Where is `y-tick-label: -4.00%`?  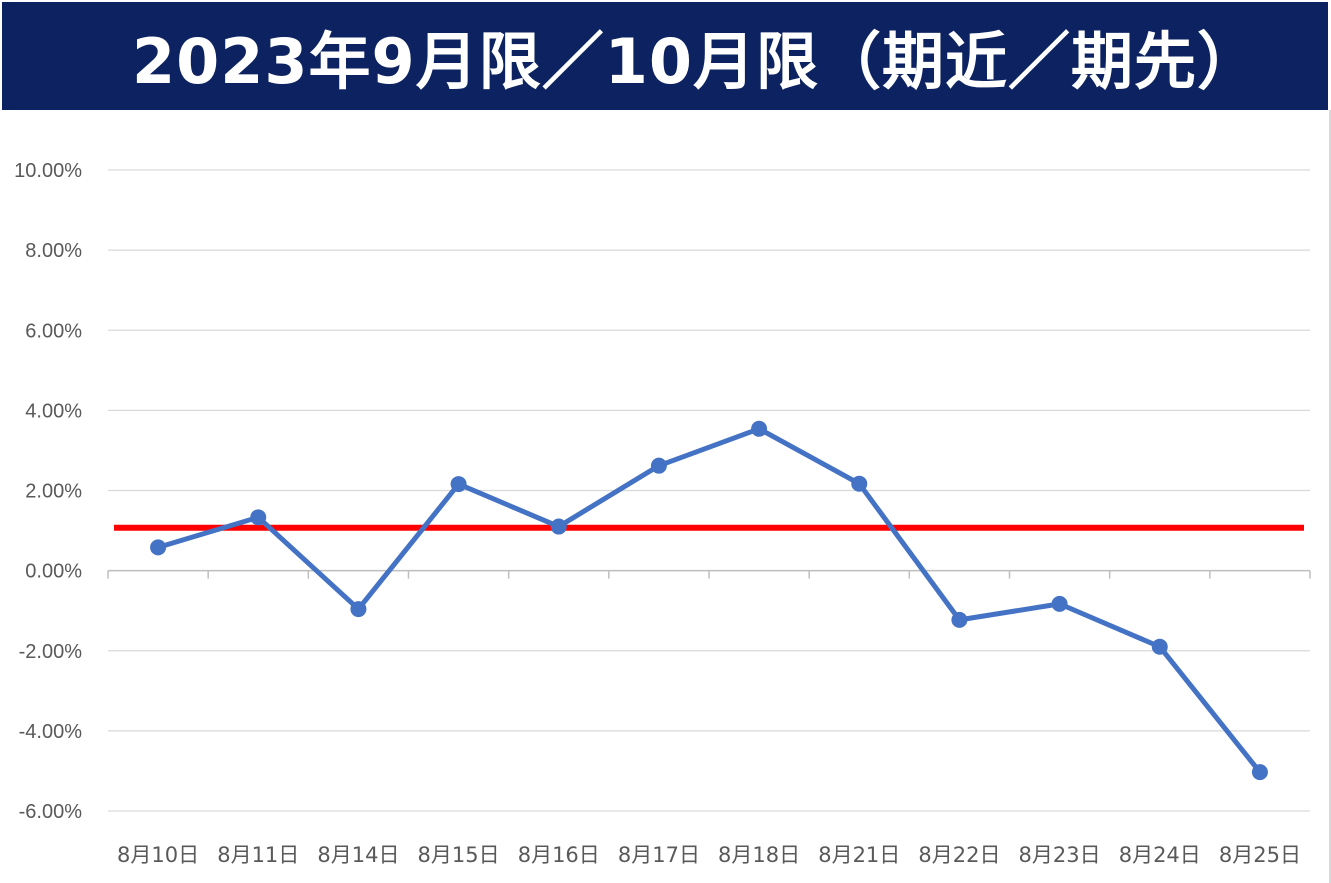 y-tick-label: -4.00% is located at coordinates (51, 732).